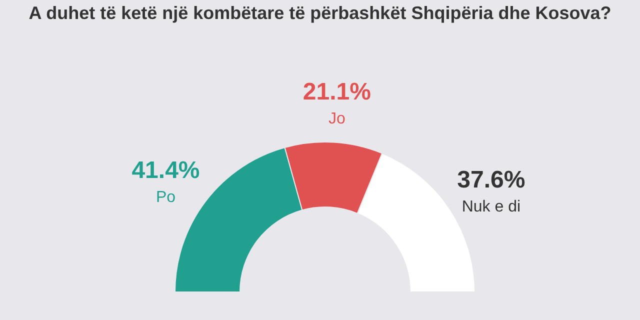  Describe the element at coordinates (491, 180) in the screenshot. I see `data-label: 37.6%` at that location.